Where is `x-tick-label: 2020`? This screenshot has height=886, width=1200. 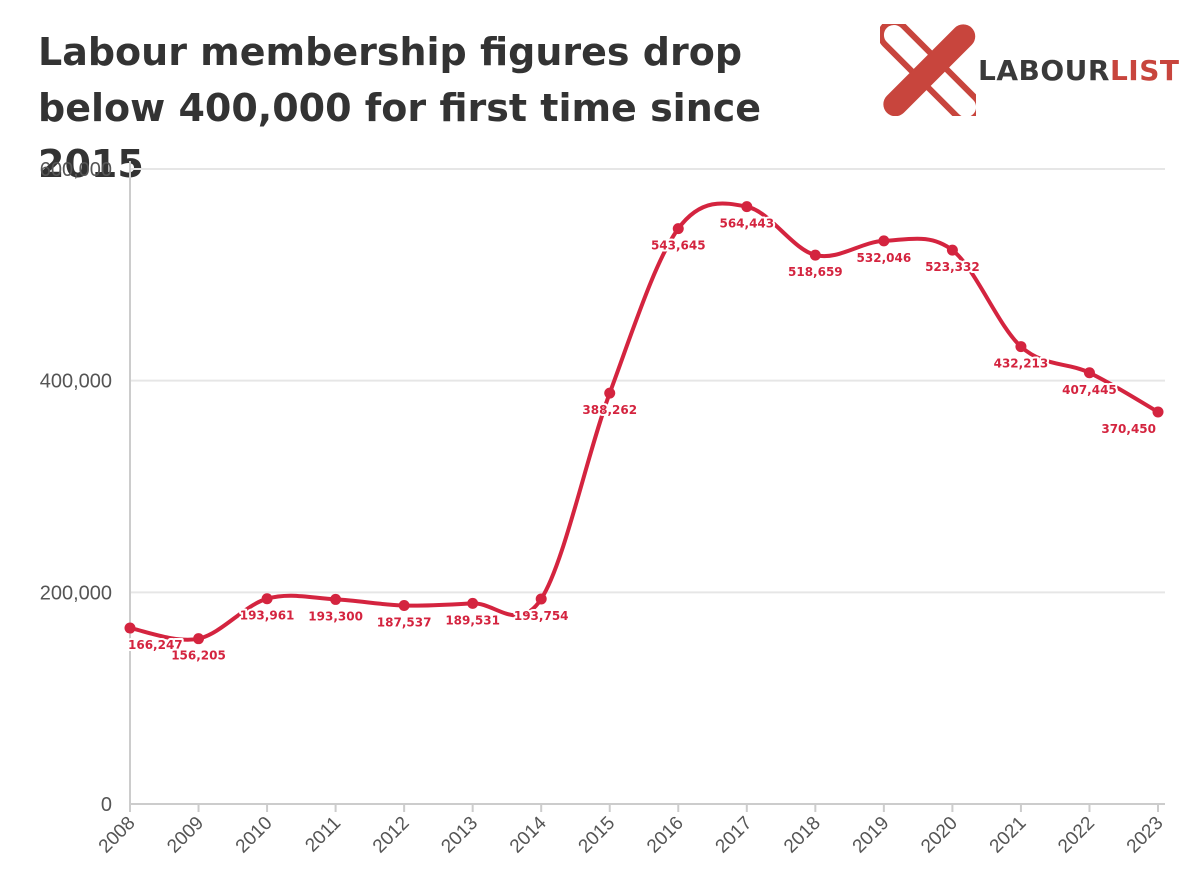
x-tick-label: 2020 is located at coordinates (939, 835).